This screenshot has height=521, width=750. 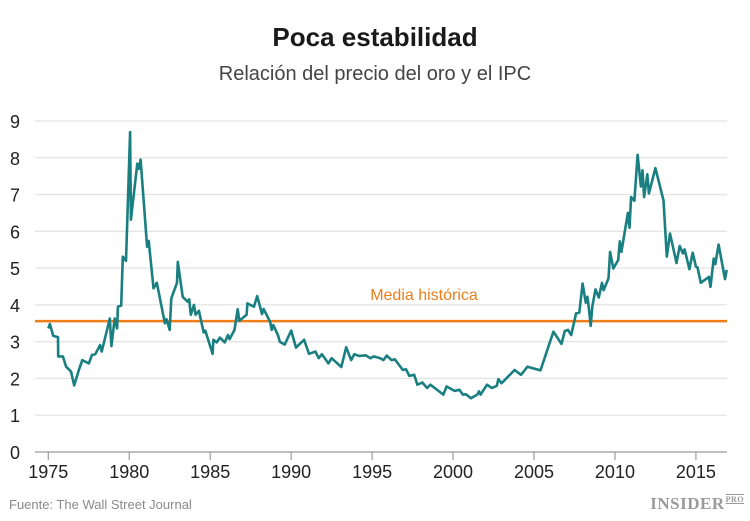 I want to click on x-tick-label: 2015, so click(x=696, y=472).